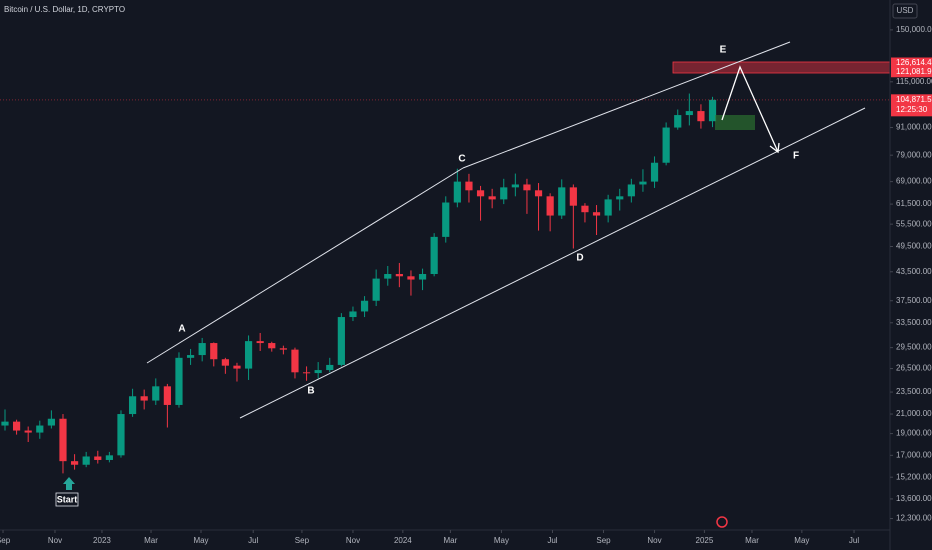  What do you see at coordinates (914, 223) in the screenshot?
I see `y-tick-label: 55,500.00` at bounding box center [914, 223].